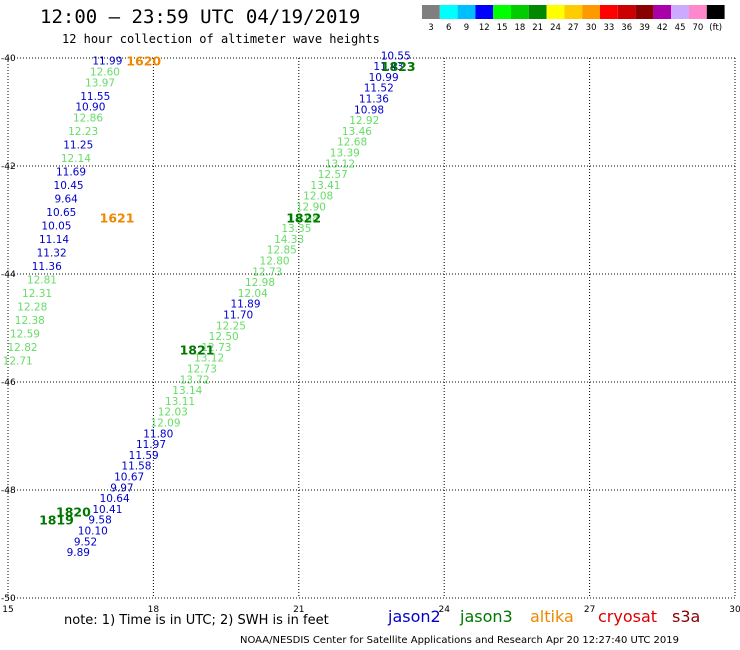 The image size is (740, 650). I want to click on colorbar-label: (ft), so click(715, 28).